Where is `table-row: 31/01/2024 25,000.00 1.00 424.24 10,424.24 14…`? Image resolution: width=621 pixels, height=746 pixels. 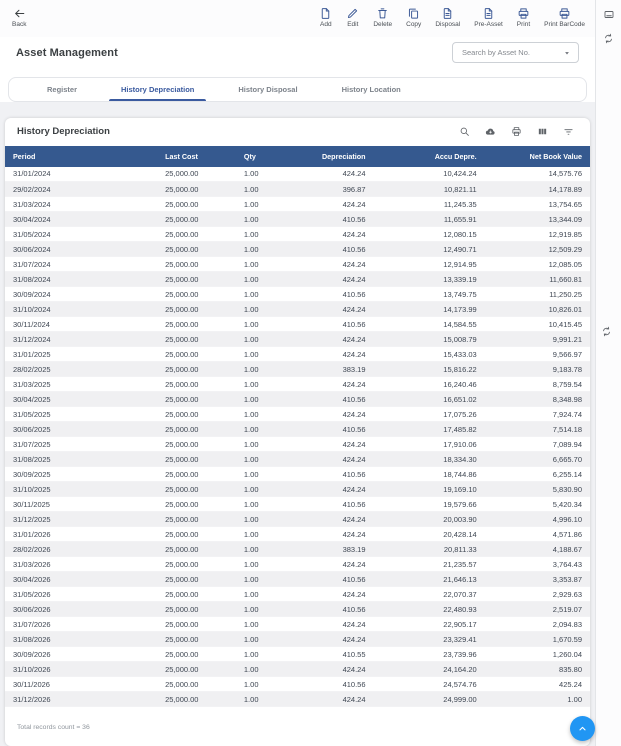
table-row: 31/01/2024 25,000.00 1.00 424.24 10,424.24 14… is located at coordinates (297, 174).